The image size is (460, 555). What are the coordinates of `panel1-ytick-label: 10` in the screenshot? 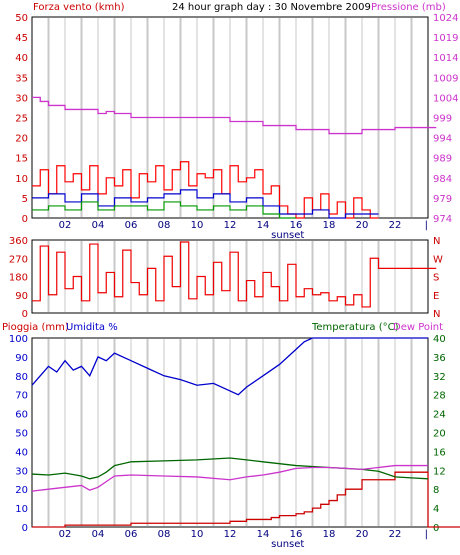 It's located at (21, 179).